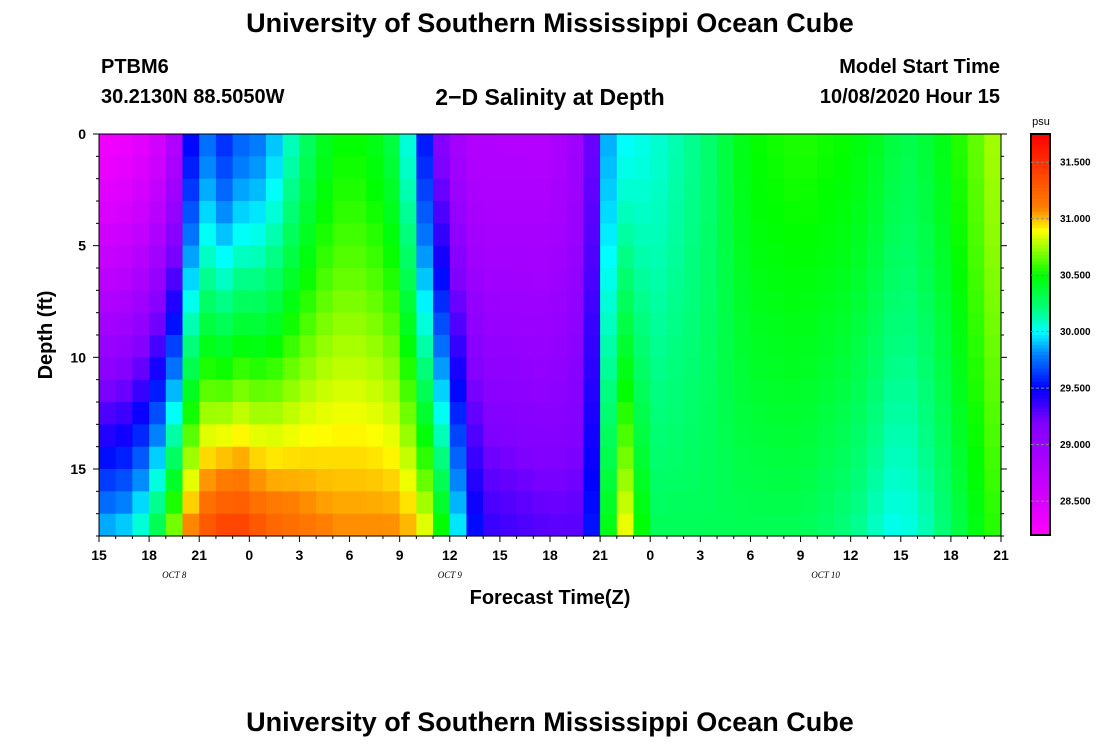  What do you see at coordinates (550, 97) in the screenshot?
I see `plot-title: 2−D Salinity at Depth` at bounding box center [550, 97].